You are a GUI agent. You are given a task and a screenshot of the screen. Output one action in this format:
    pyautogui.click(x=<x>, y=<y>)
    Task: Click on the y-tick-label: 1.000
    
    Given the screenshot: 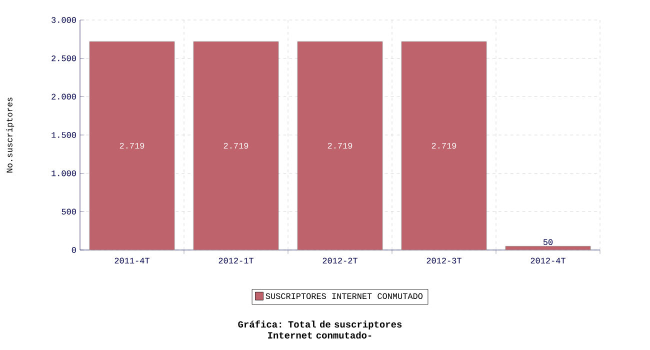 What is the action you would take?
    pyautogui.click(x=64, y=173)
    